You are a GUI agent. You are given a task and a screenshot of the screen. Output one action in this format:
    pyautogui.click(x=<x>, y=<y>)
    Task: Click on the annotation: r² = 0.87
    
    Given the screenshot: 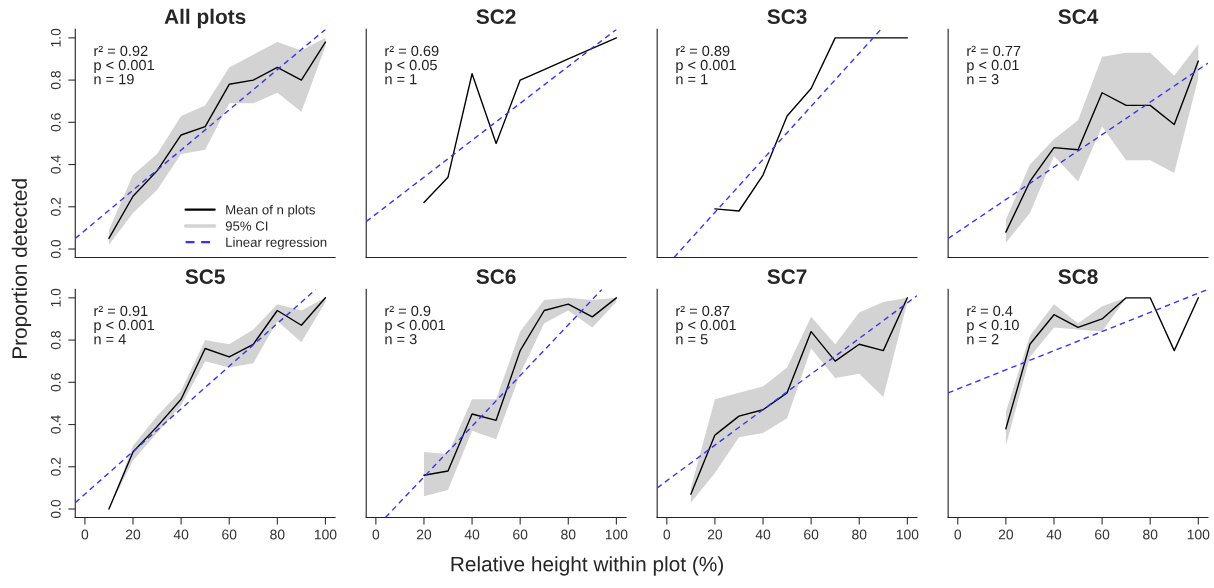 What is the action you would take?
    pyautogui.click(x=703, y=311)
    